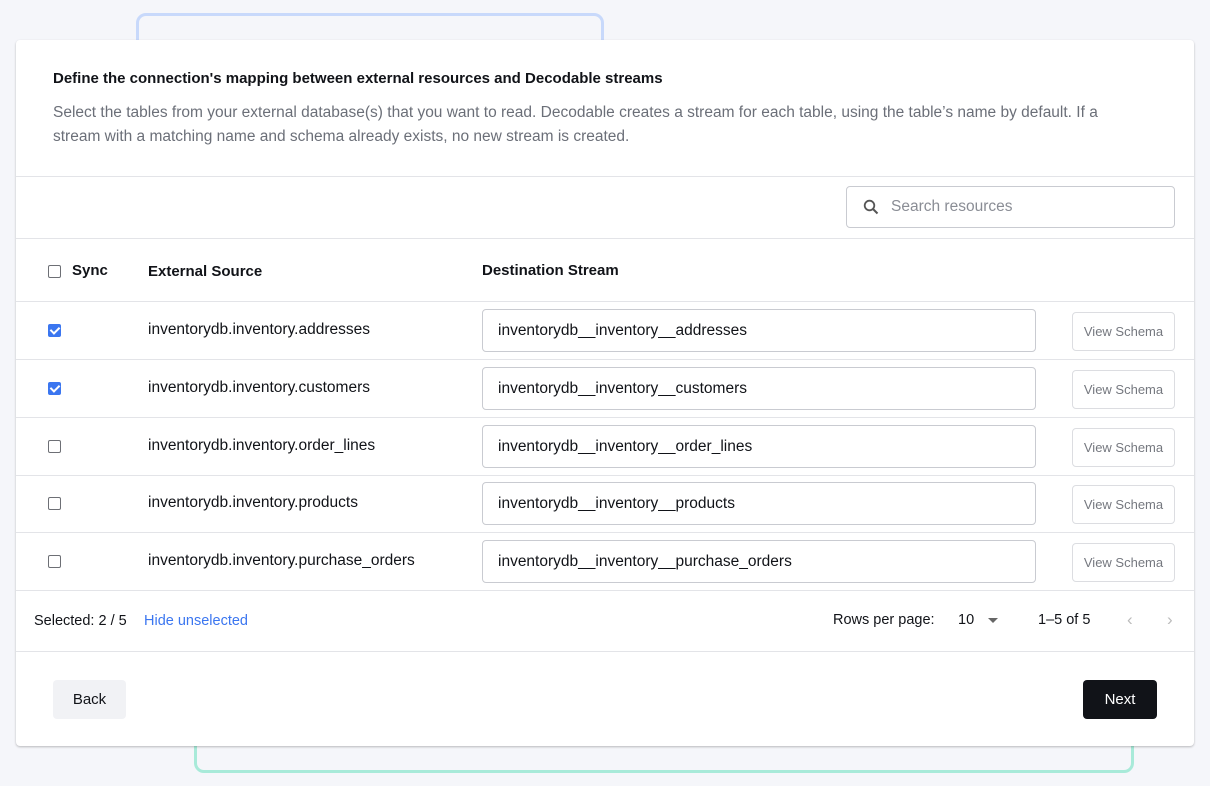 The image size is (1210, 786). Describe the element at coordinates (759, 504) in the screenshot. I see `destination-stream-input: inventorydb__inventory__products` at that location.